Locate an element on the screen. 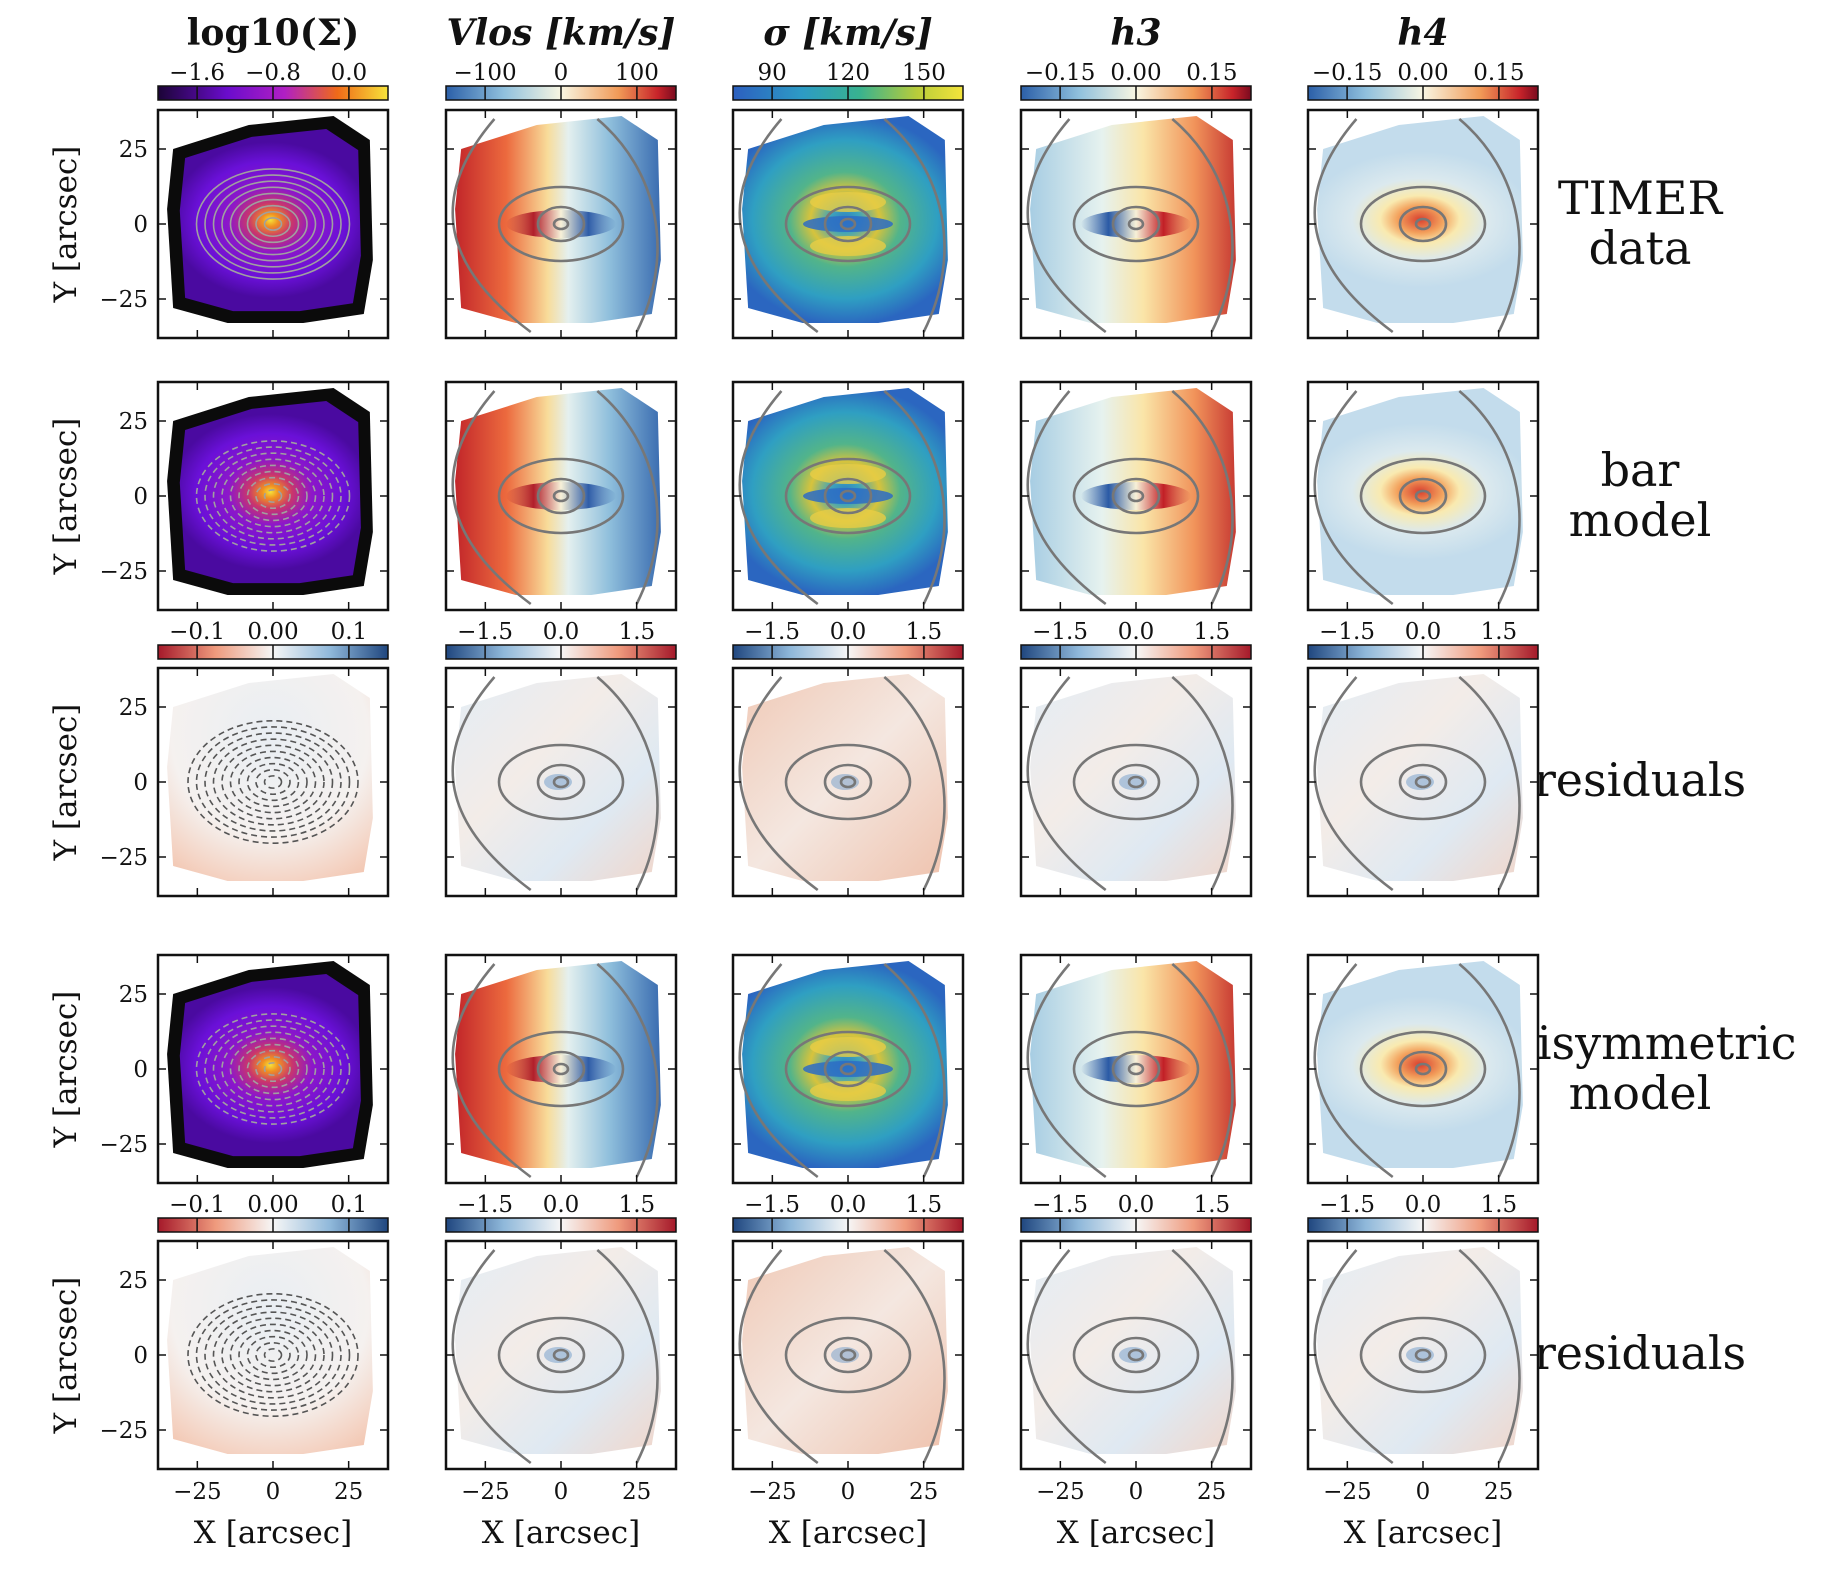  colorbar-res_bar-logsigma-label-2: 0.1 is located at coordinates (349, 632).